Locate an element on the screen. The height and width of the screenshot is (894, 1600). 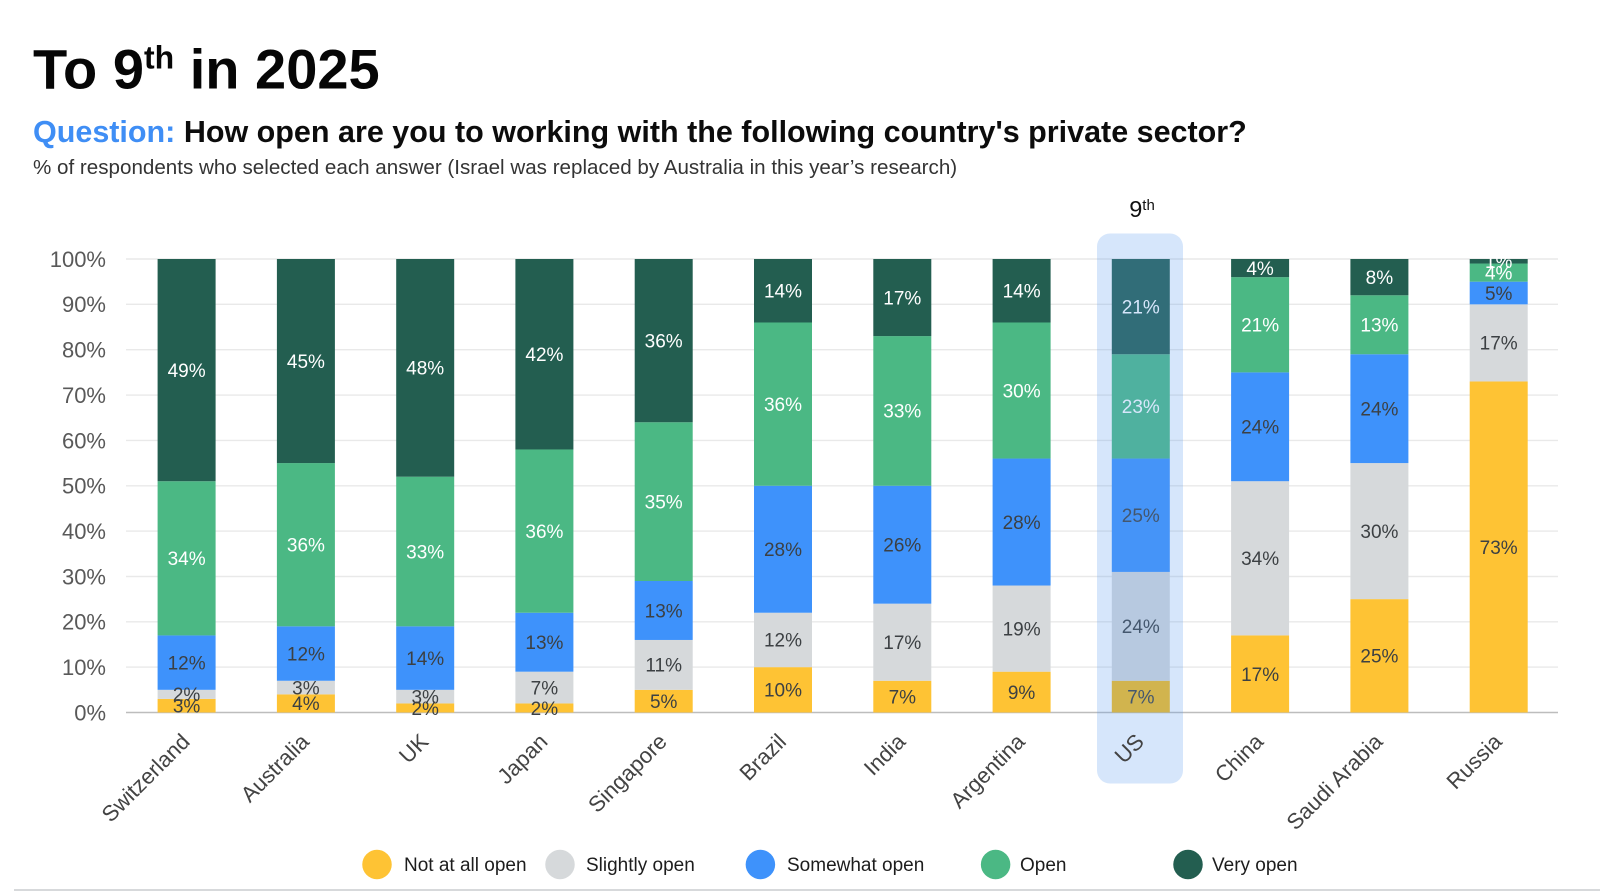
svg-text: UK is located at coordinates (414, 749).